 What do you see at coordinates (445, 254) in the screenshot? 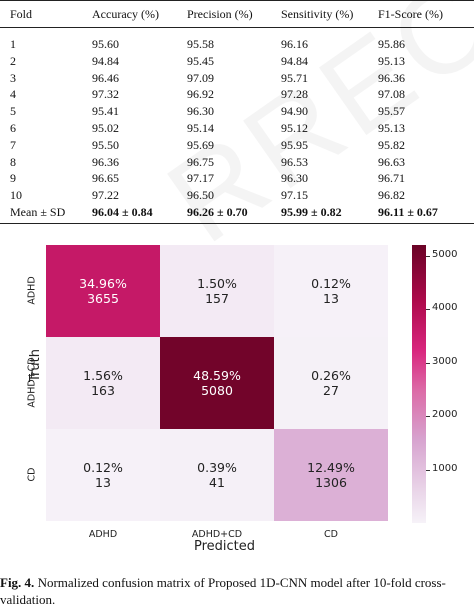
I see `colorbar-tick-label: 5000` at bounding box center [445, 254].